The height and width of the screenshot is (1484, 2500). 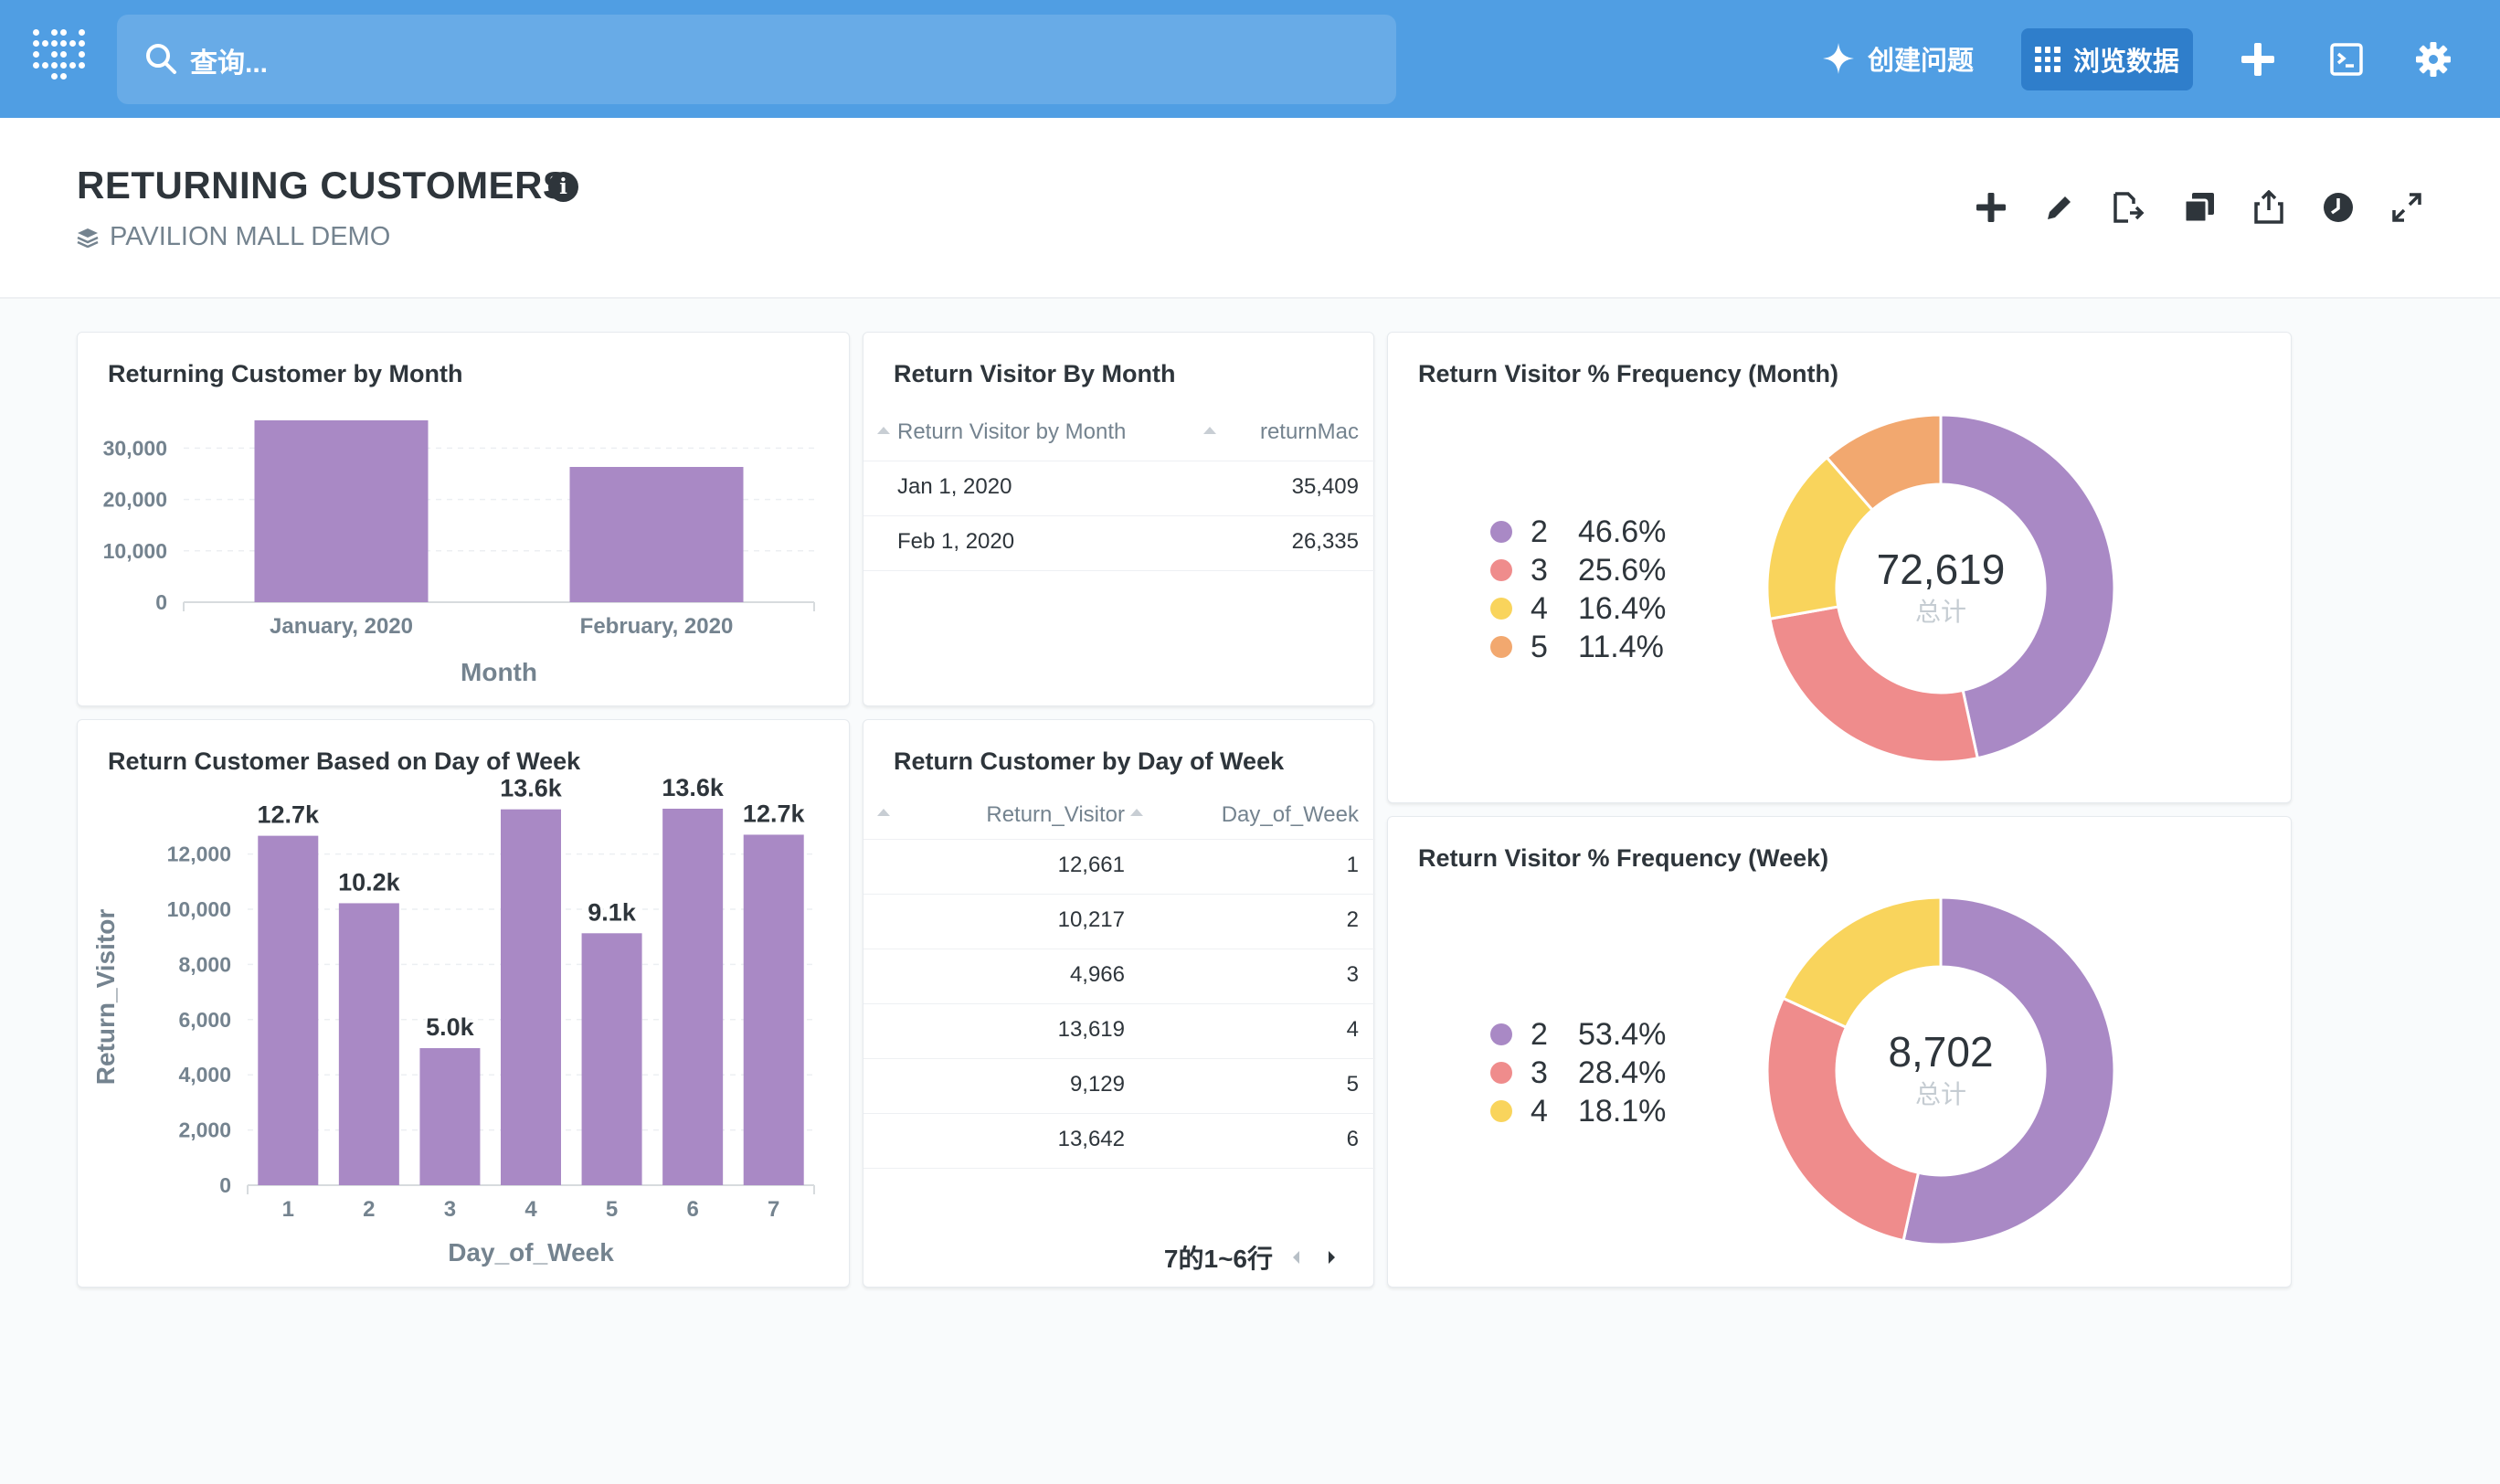 I want to click on x-tick-label: 2, so click(x=369, y=1209).